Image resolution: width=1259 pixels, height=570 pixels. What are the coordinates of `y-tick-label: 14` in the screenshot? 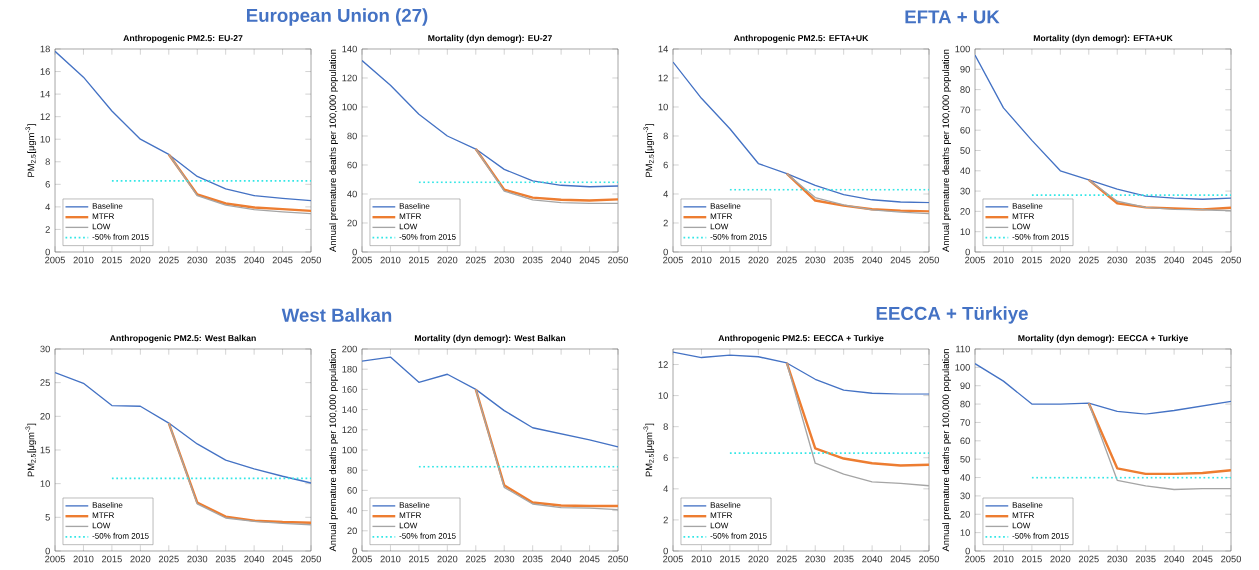 It's located at (45, 94).